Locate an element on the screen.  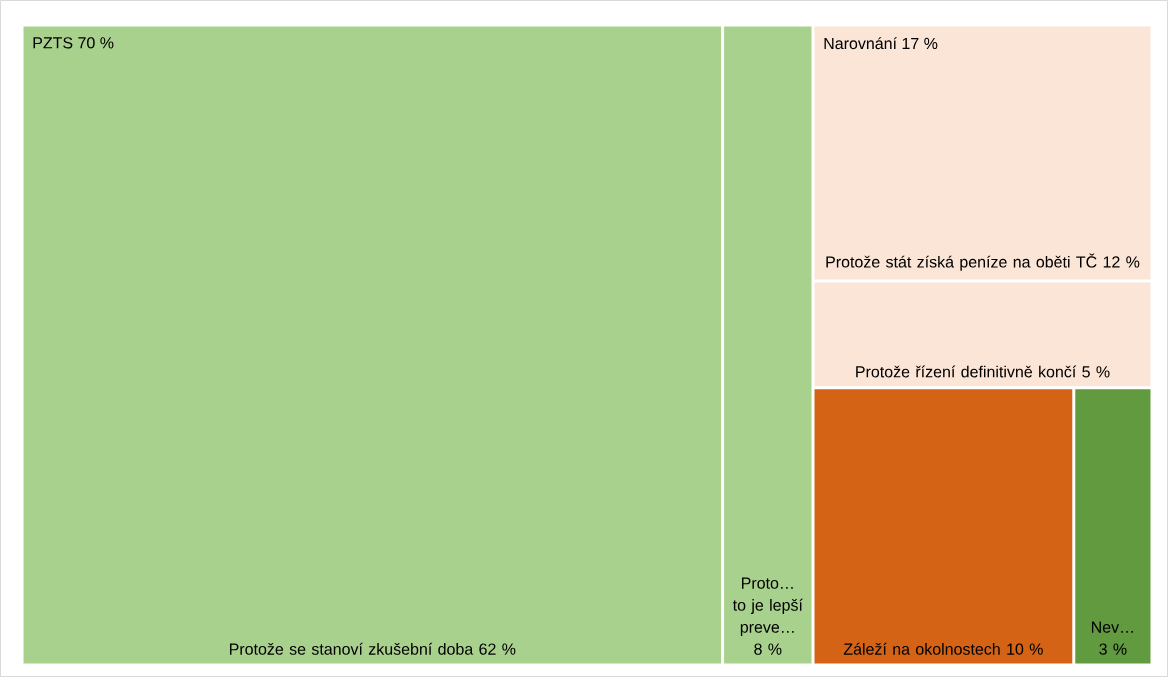
category-label: Protože se stanoví zkušební doba is located at coordinates (351, 648).